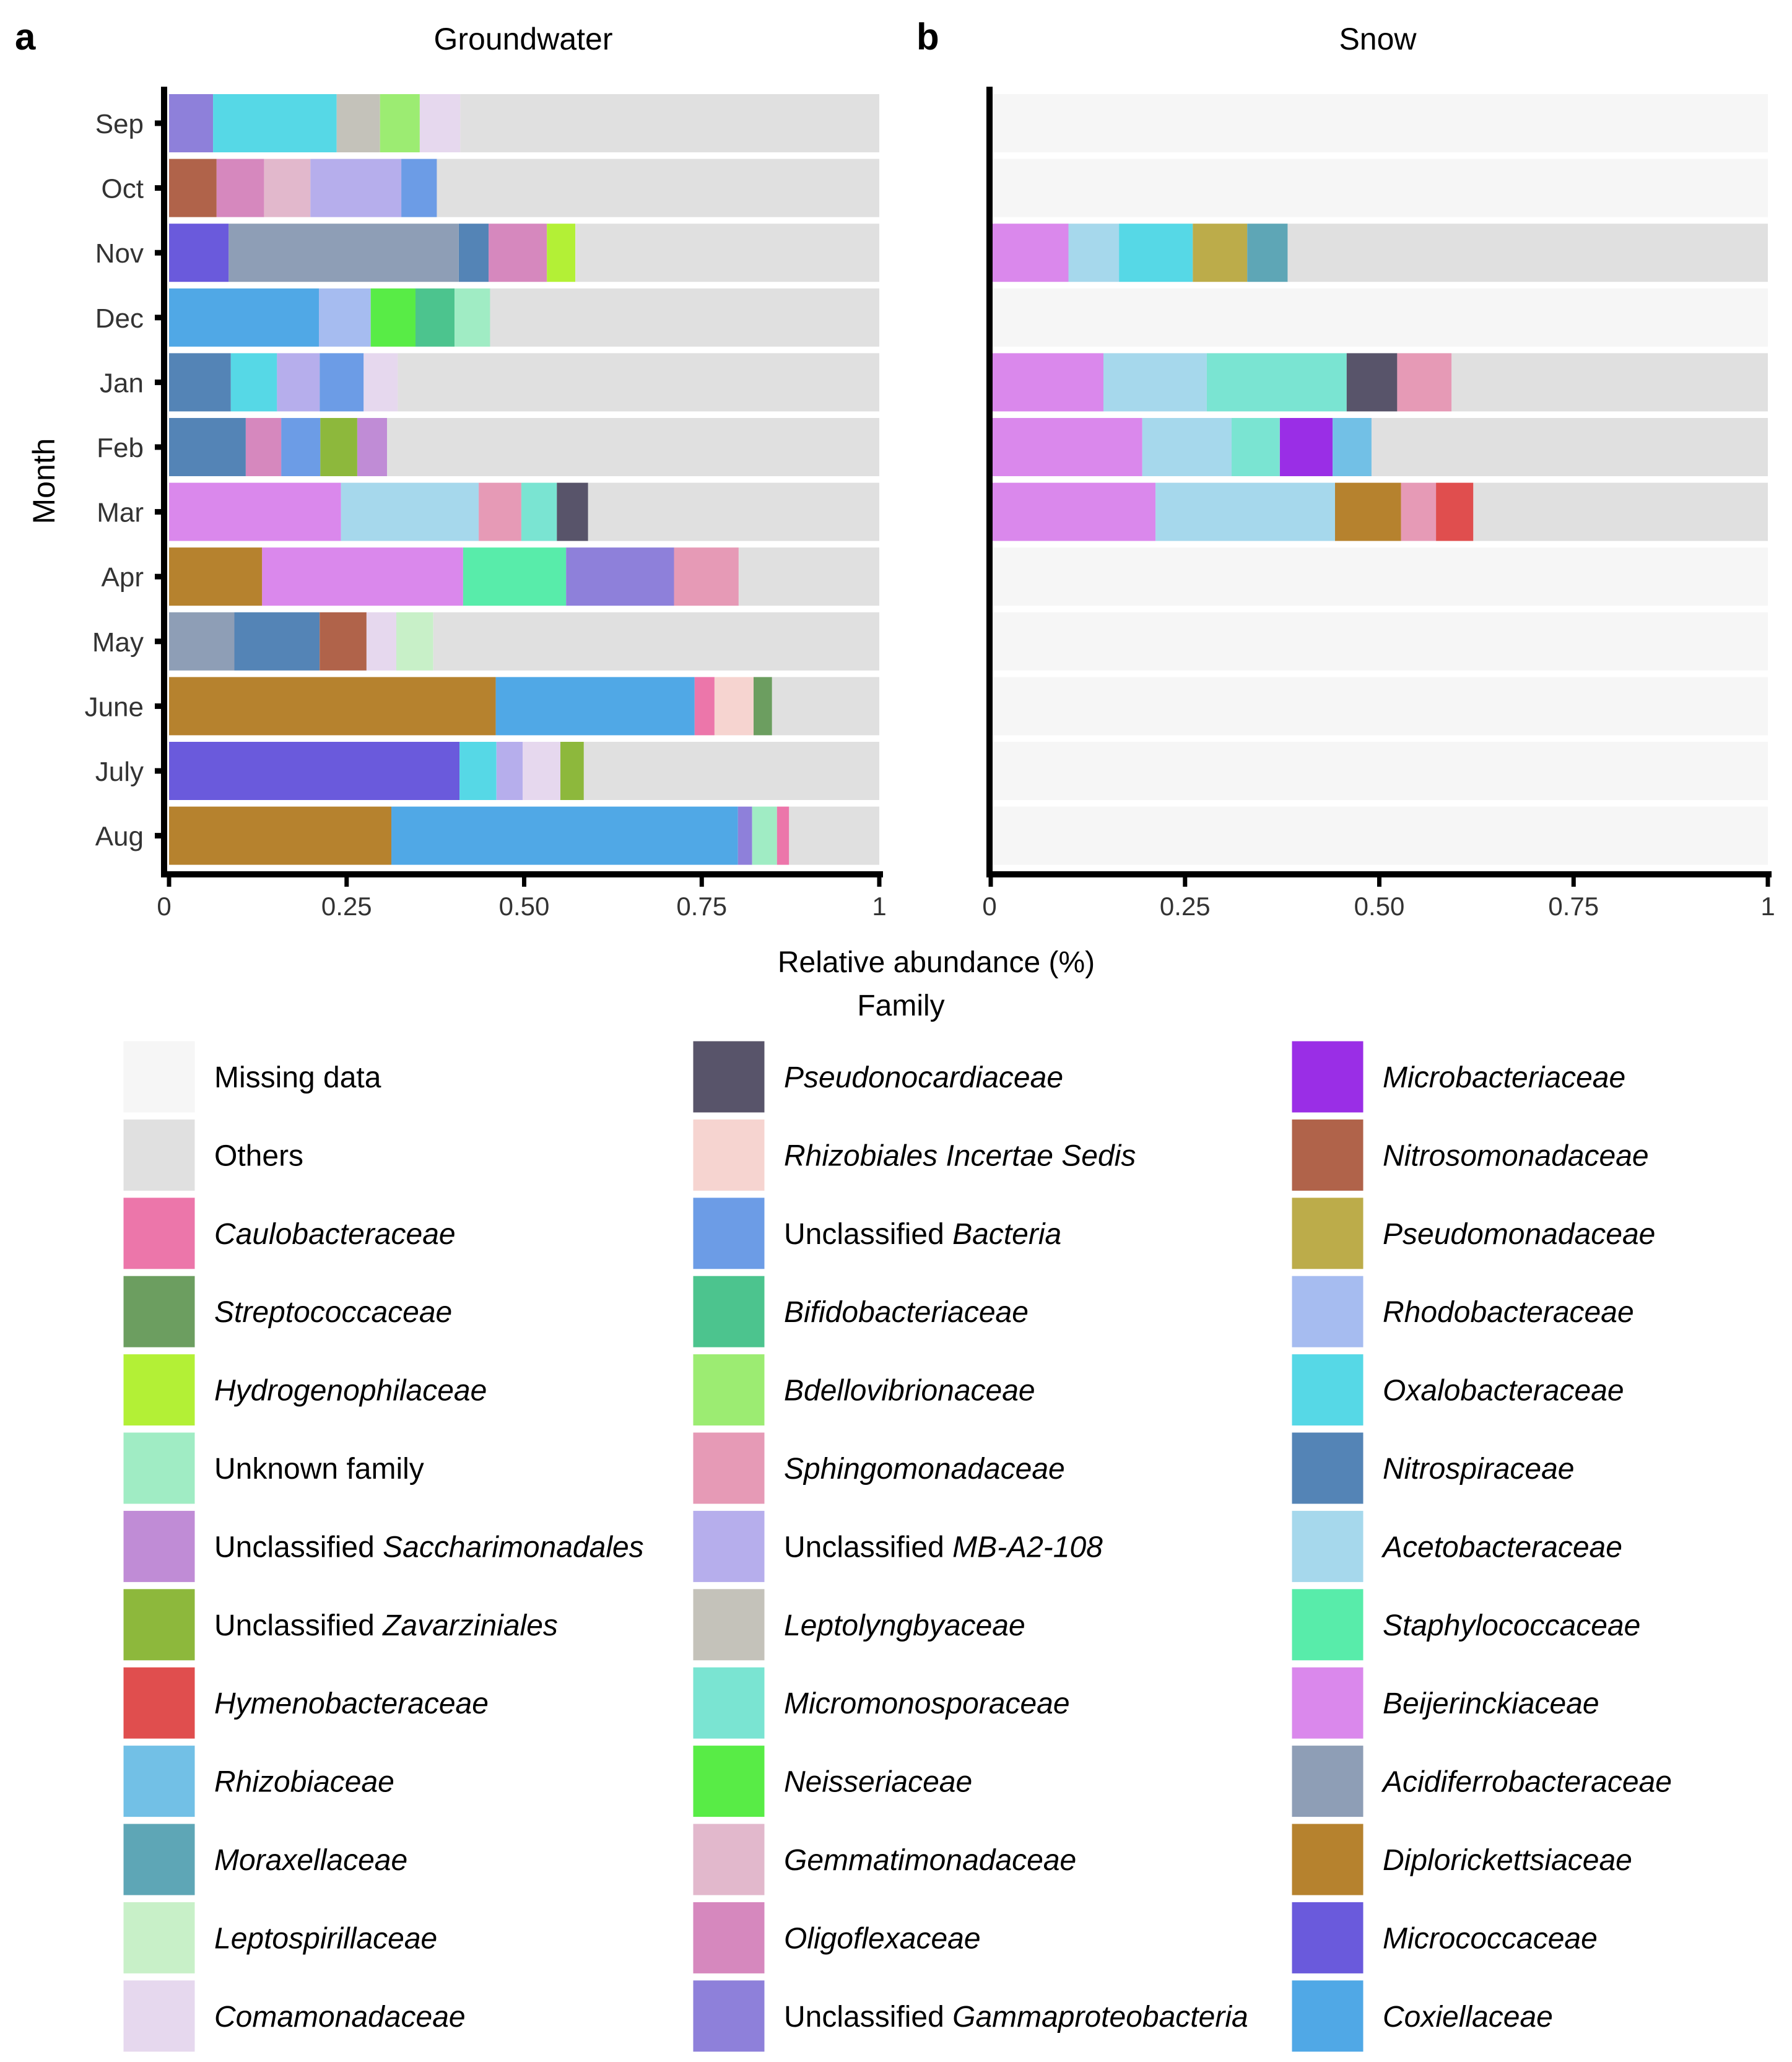 This screenshot has width=1792, height=2062. What do you see at coordinates (344, 253) in the screenshot?
I see `groundwater-bar-nov-acidiferrobacteraceae` at bounding box center [344, 253].